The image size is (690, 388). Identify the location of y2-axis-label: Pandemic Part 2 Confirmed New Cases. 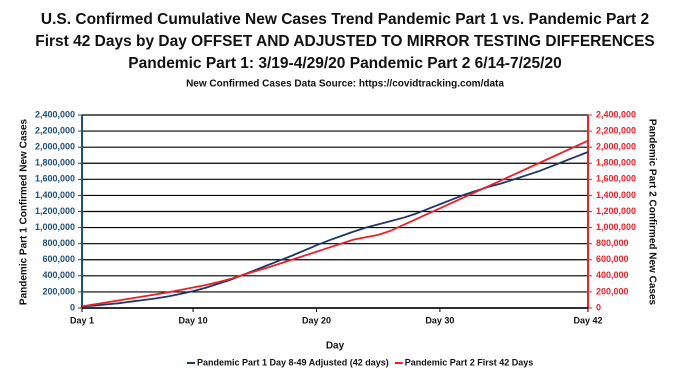
(651, 212).